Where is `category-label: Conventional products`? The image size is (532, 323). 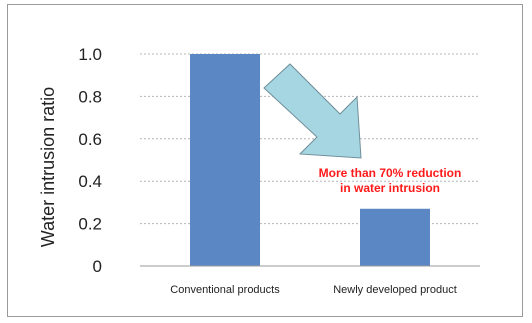
category-label: Conventional products is located at coordinates (225, 290).